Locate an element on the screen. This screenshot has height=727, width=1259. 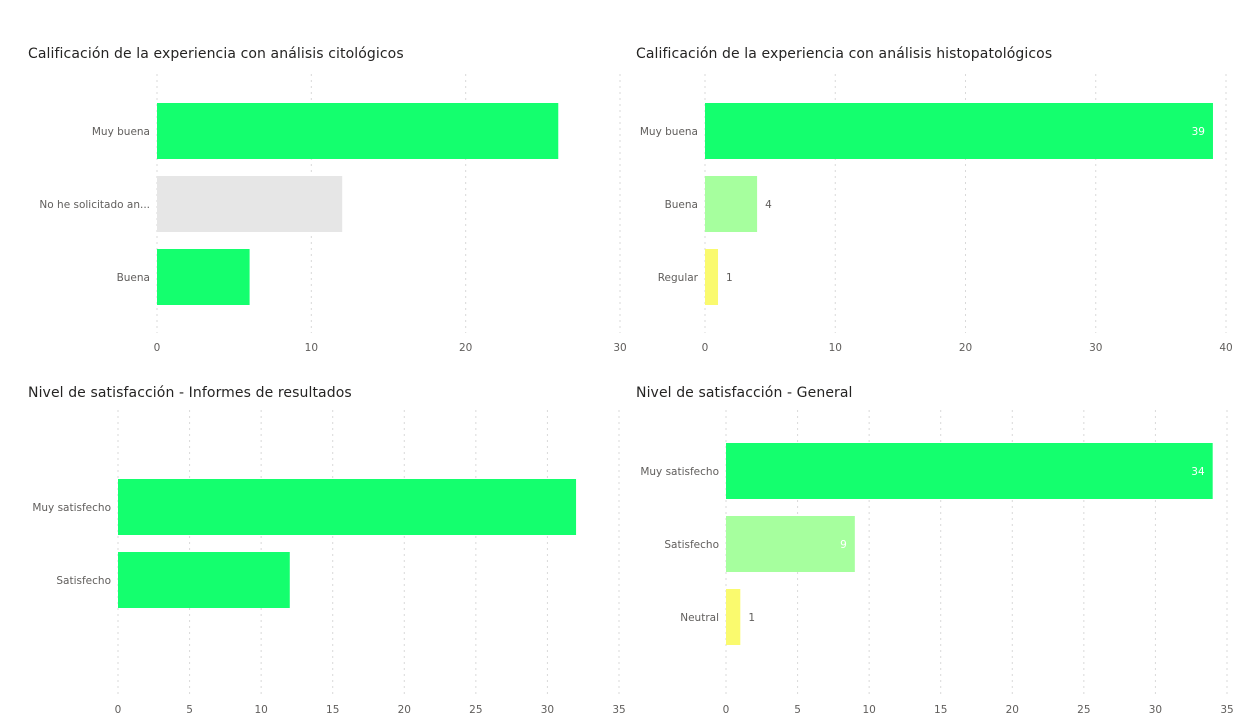
category-label: Regular is located at coordinates (678, 278).